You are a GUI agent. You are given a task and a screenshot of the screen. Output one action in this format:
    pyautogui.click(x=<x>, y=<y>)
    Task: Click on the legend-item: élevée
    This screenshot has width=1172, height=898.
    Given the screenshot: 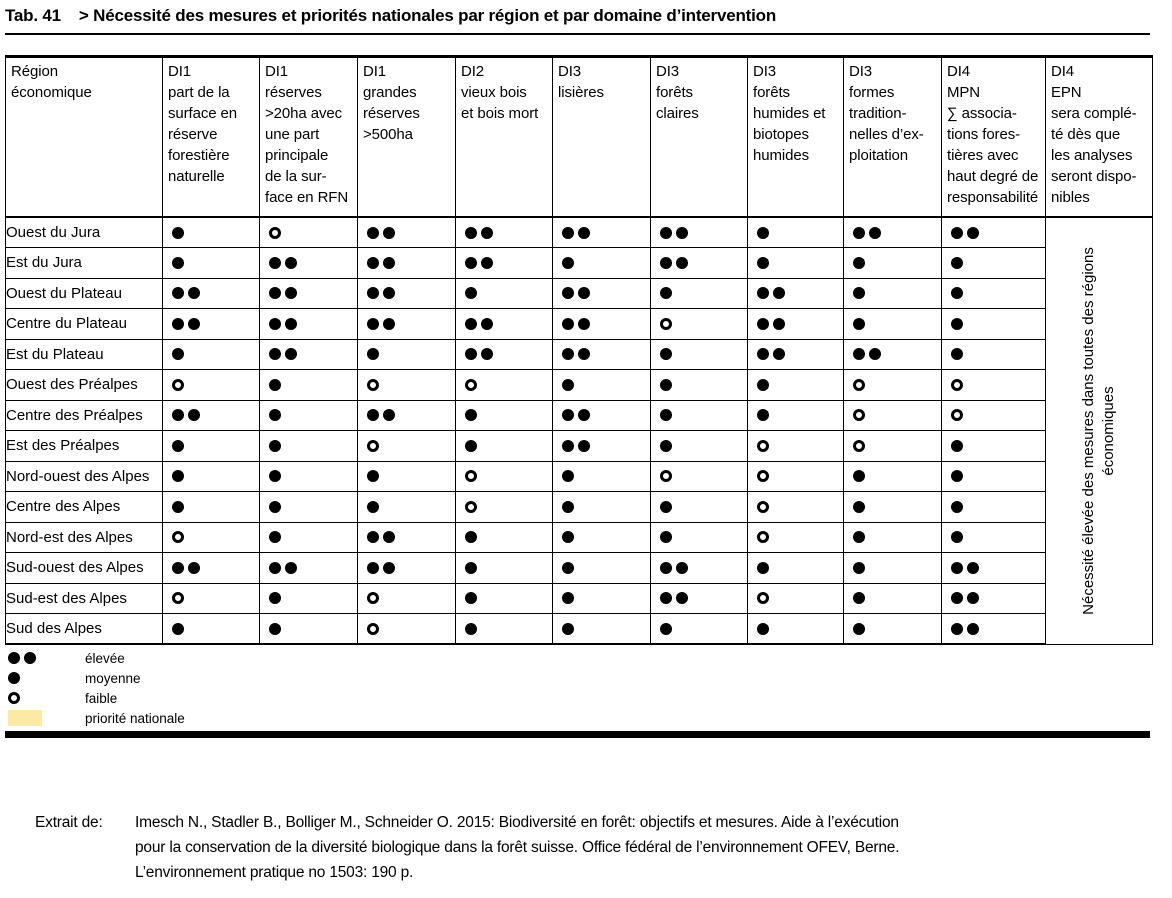 What is the action you would take?
    pyautogui.click(x=96, y=658)
    